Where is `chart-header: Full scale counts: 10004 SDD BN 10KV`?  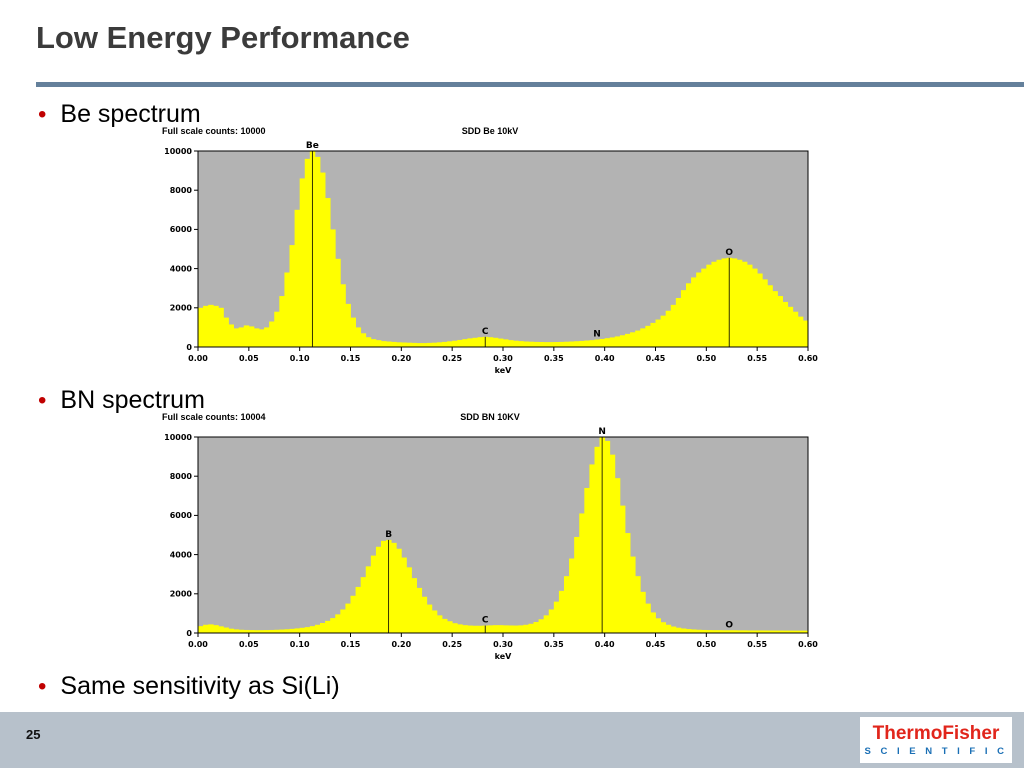 chart-header: Full scale counts: 10004 SDD BN 10KV is located at coordinates (490, 418).